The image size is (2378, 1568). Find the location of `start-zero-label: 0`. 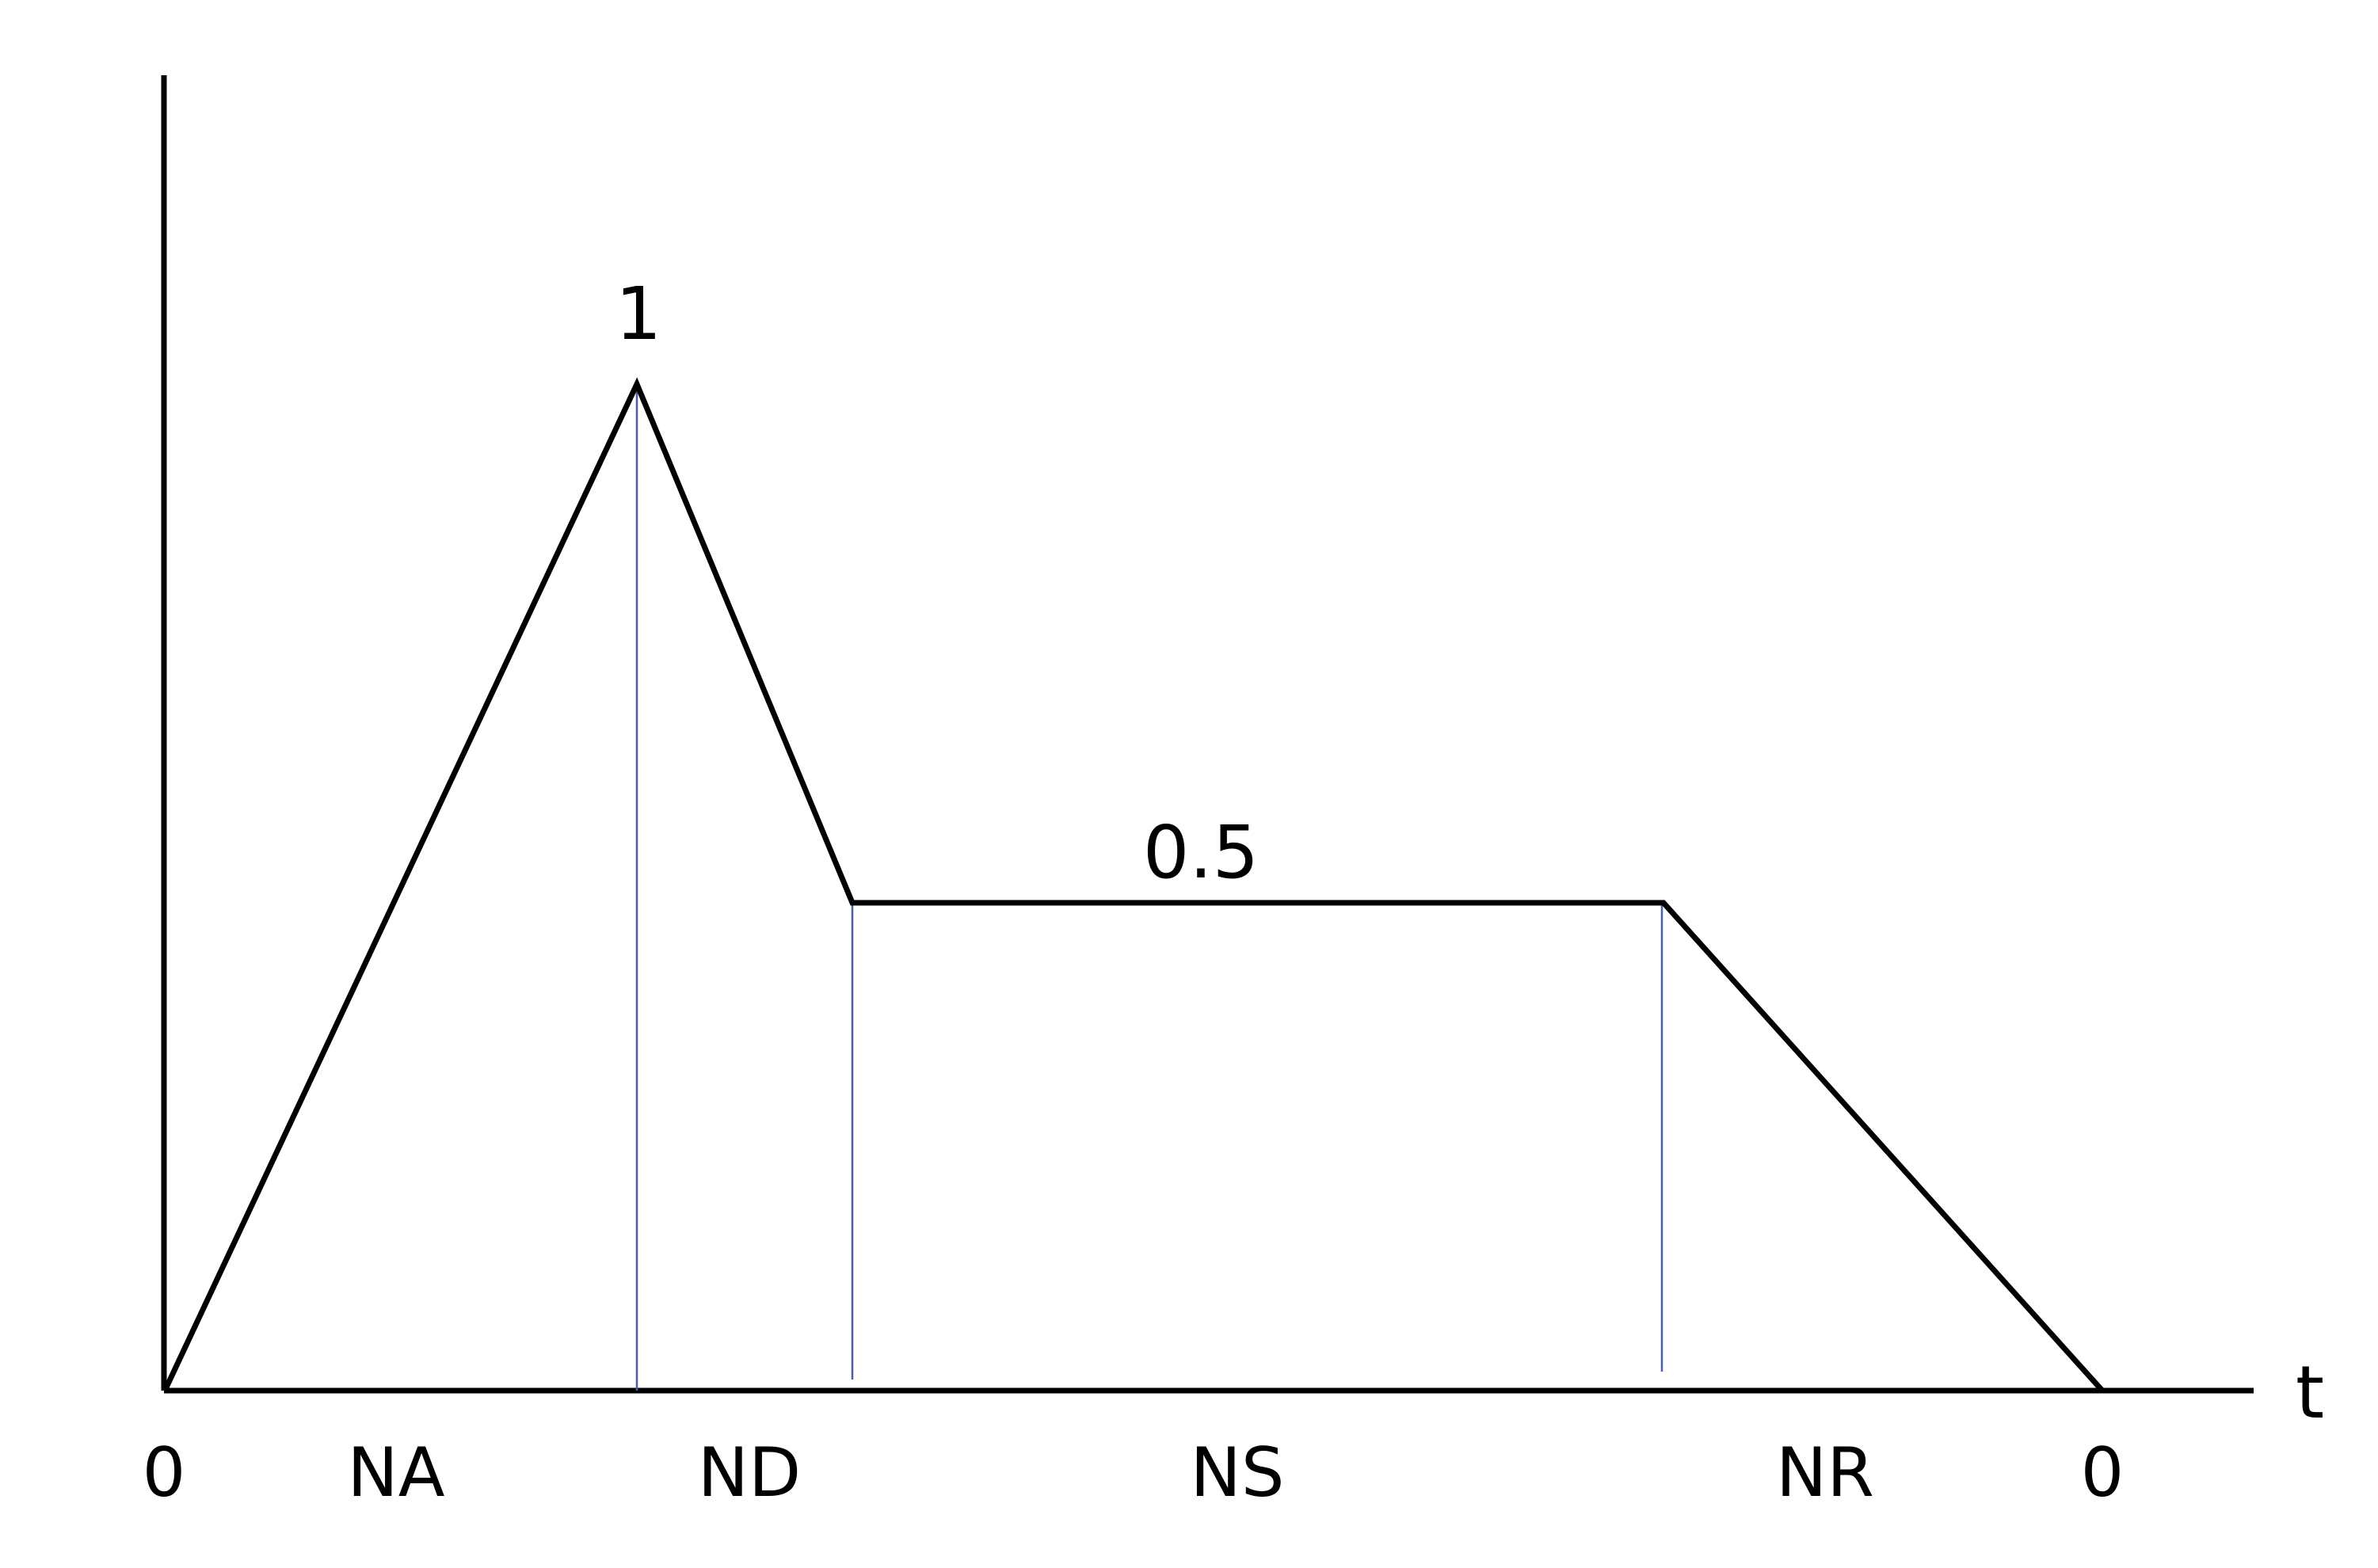

start-zero-label: 0 is located at coordinates (164, 1473).